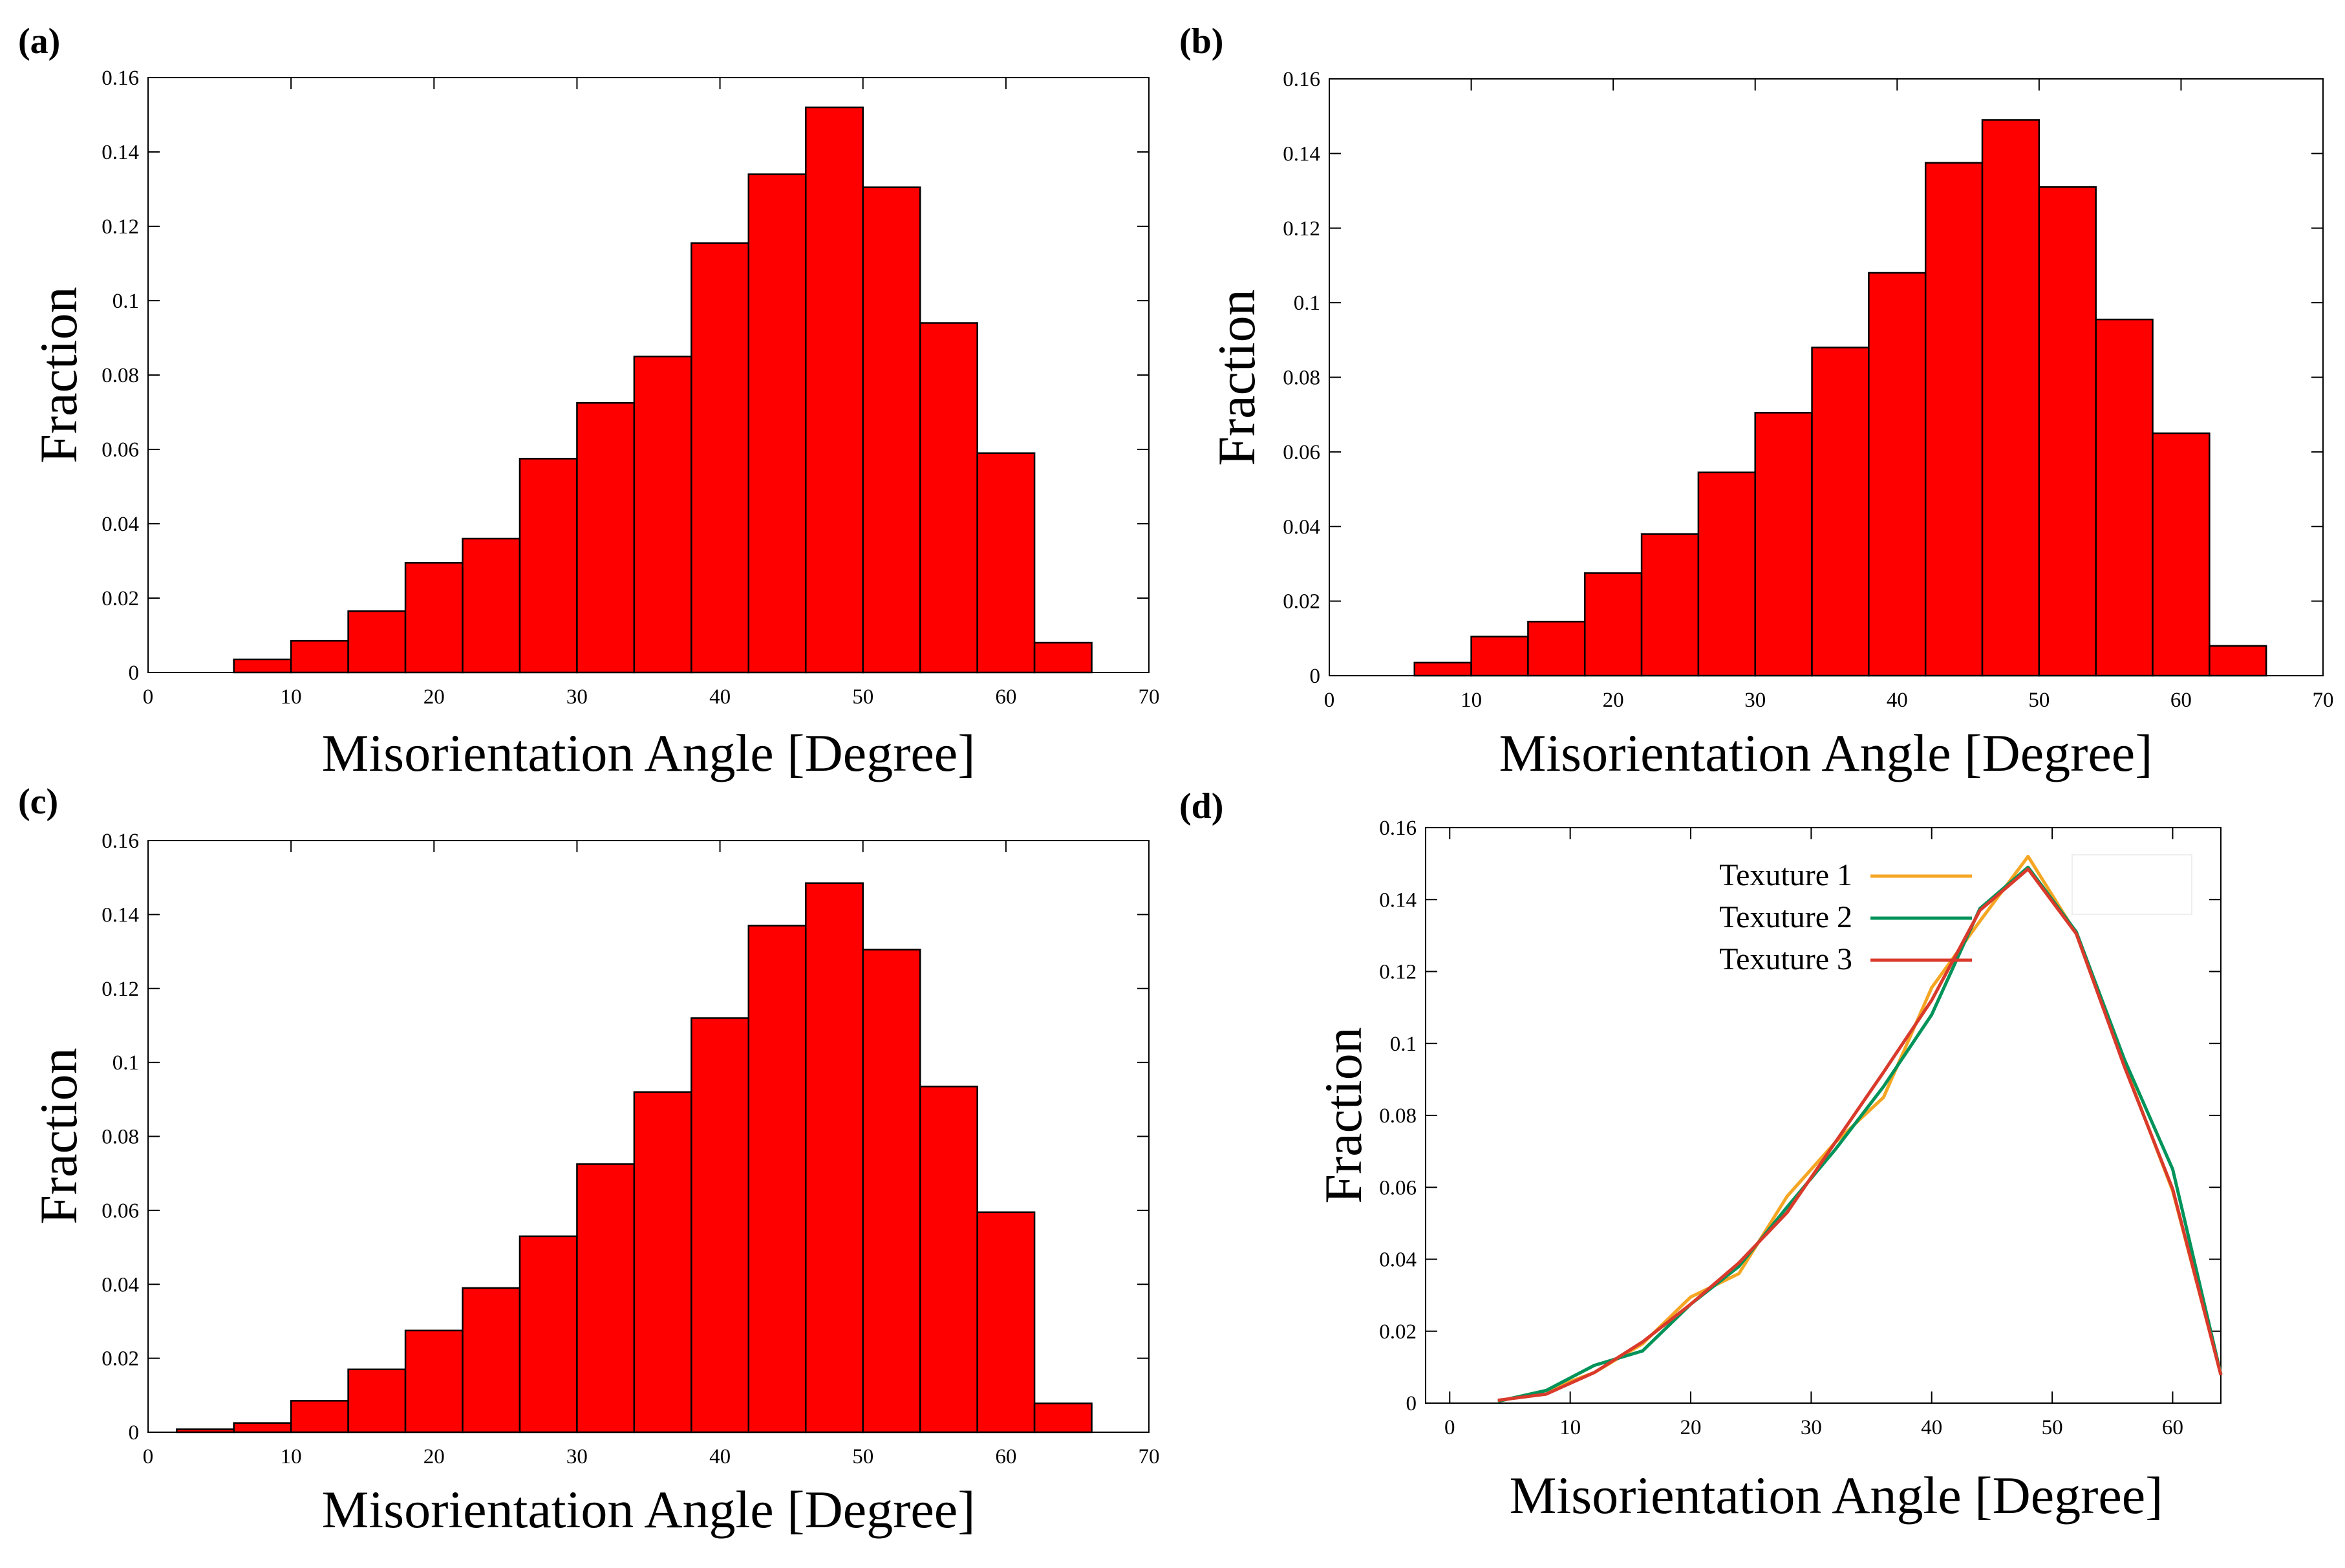 The width and height of the screenshot is (2345, 1568). I want to click on panel-d-y-tick-label: 0.1, so click(1403, 1044).